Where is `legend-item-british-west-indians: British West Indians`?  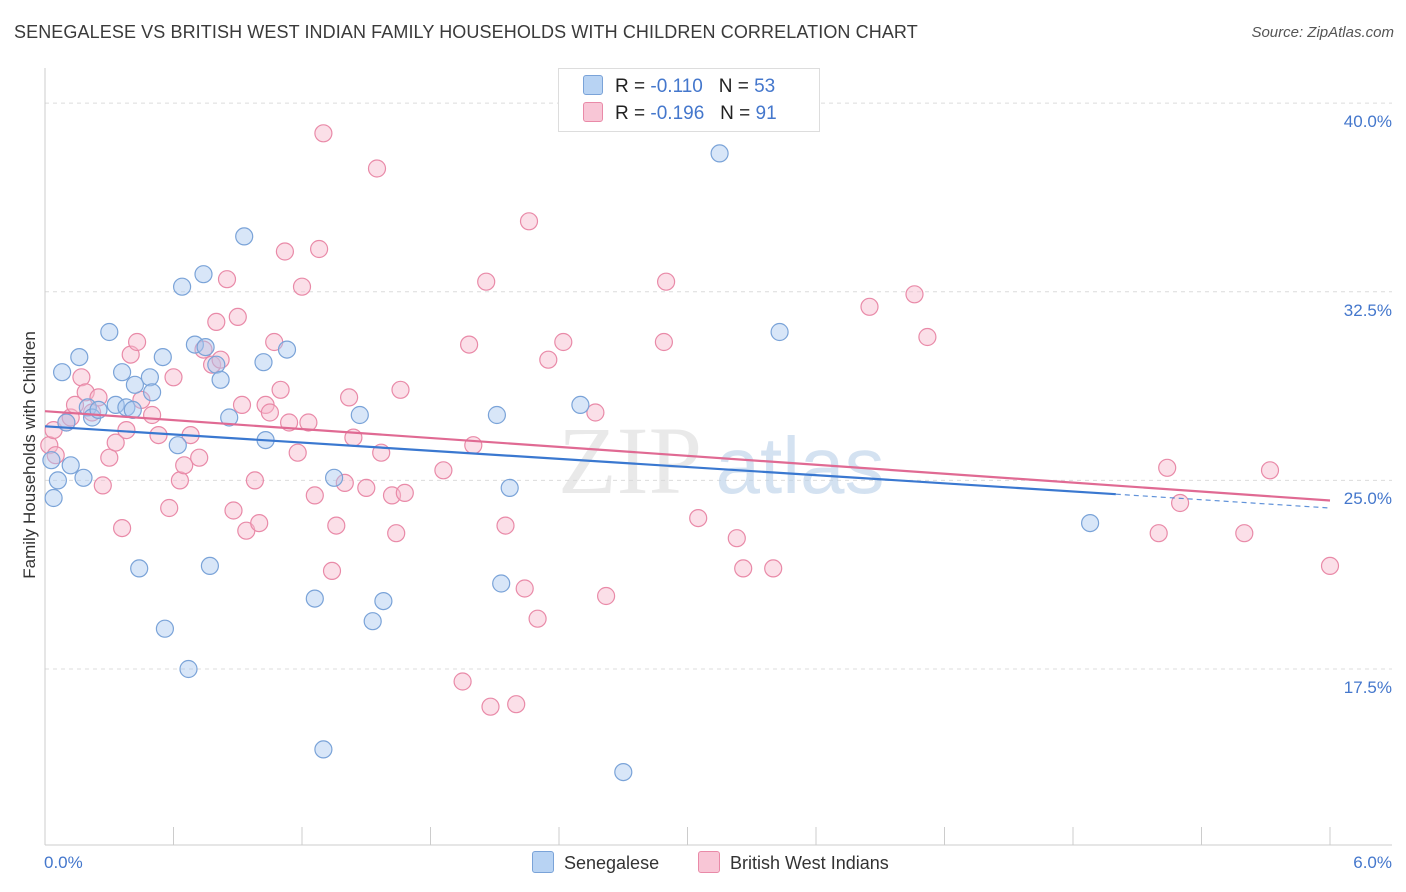
legend-item-british-west-indians: British West Indians is located at coordinates (793, 862).